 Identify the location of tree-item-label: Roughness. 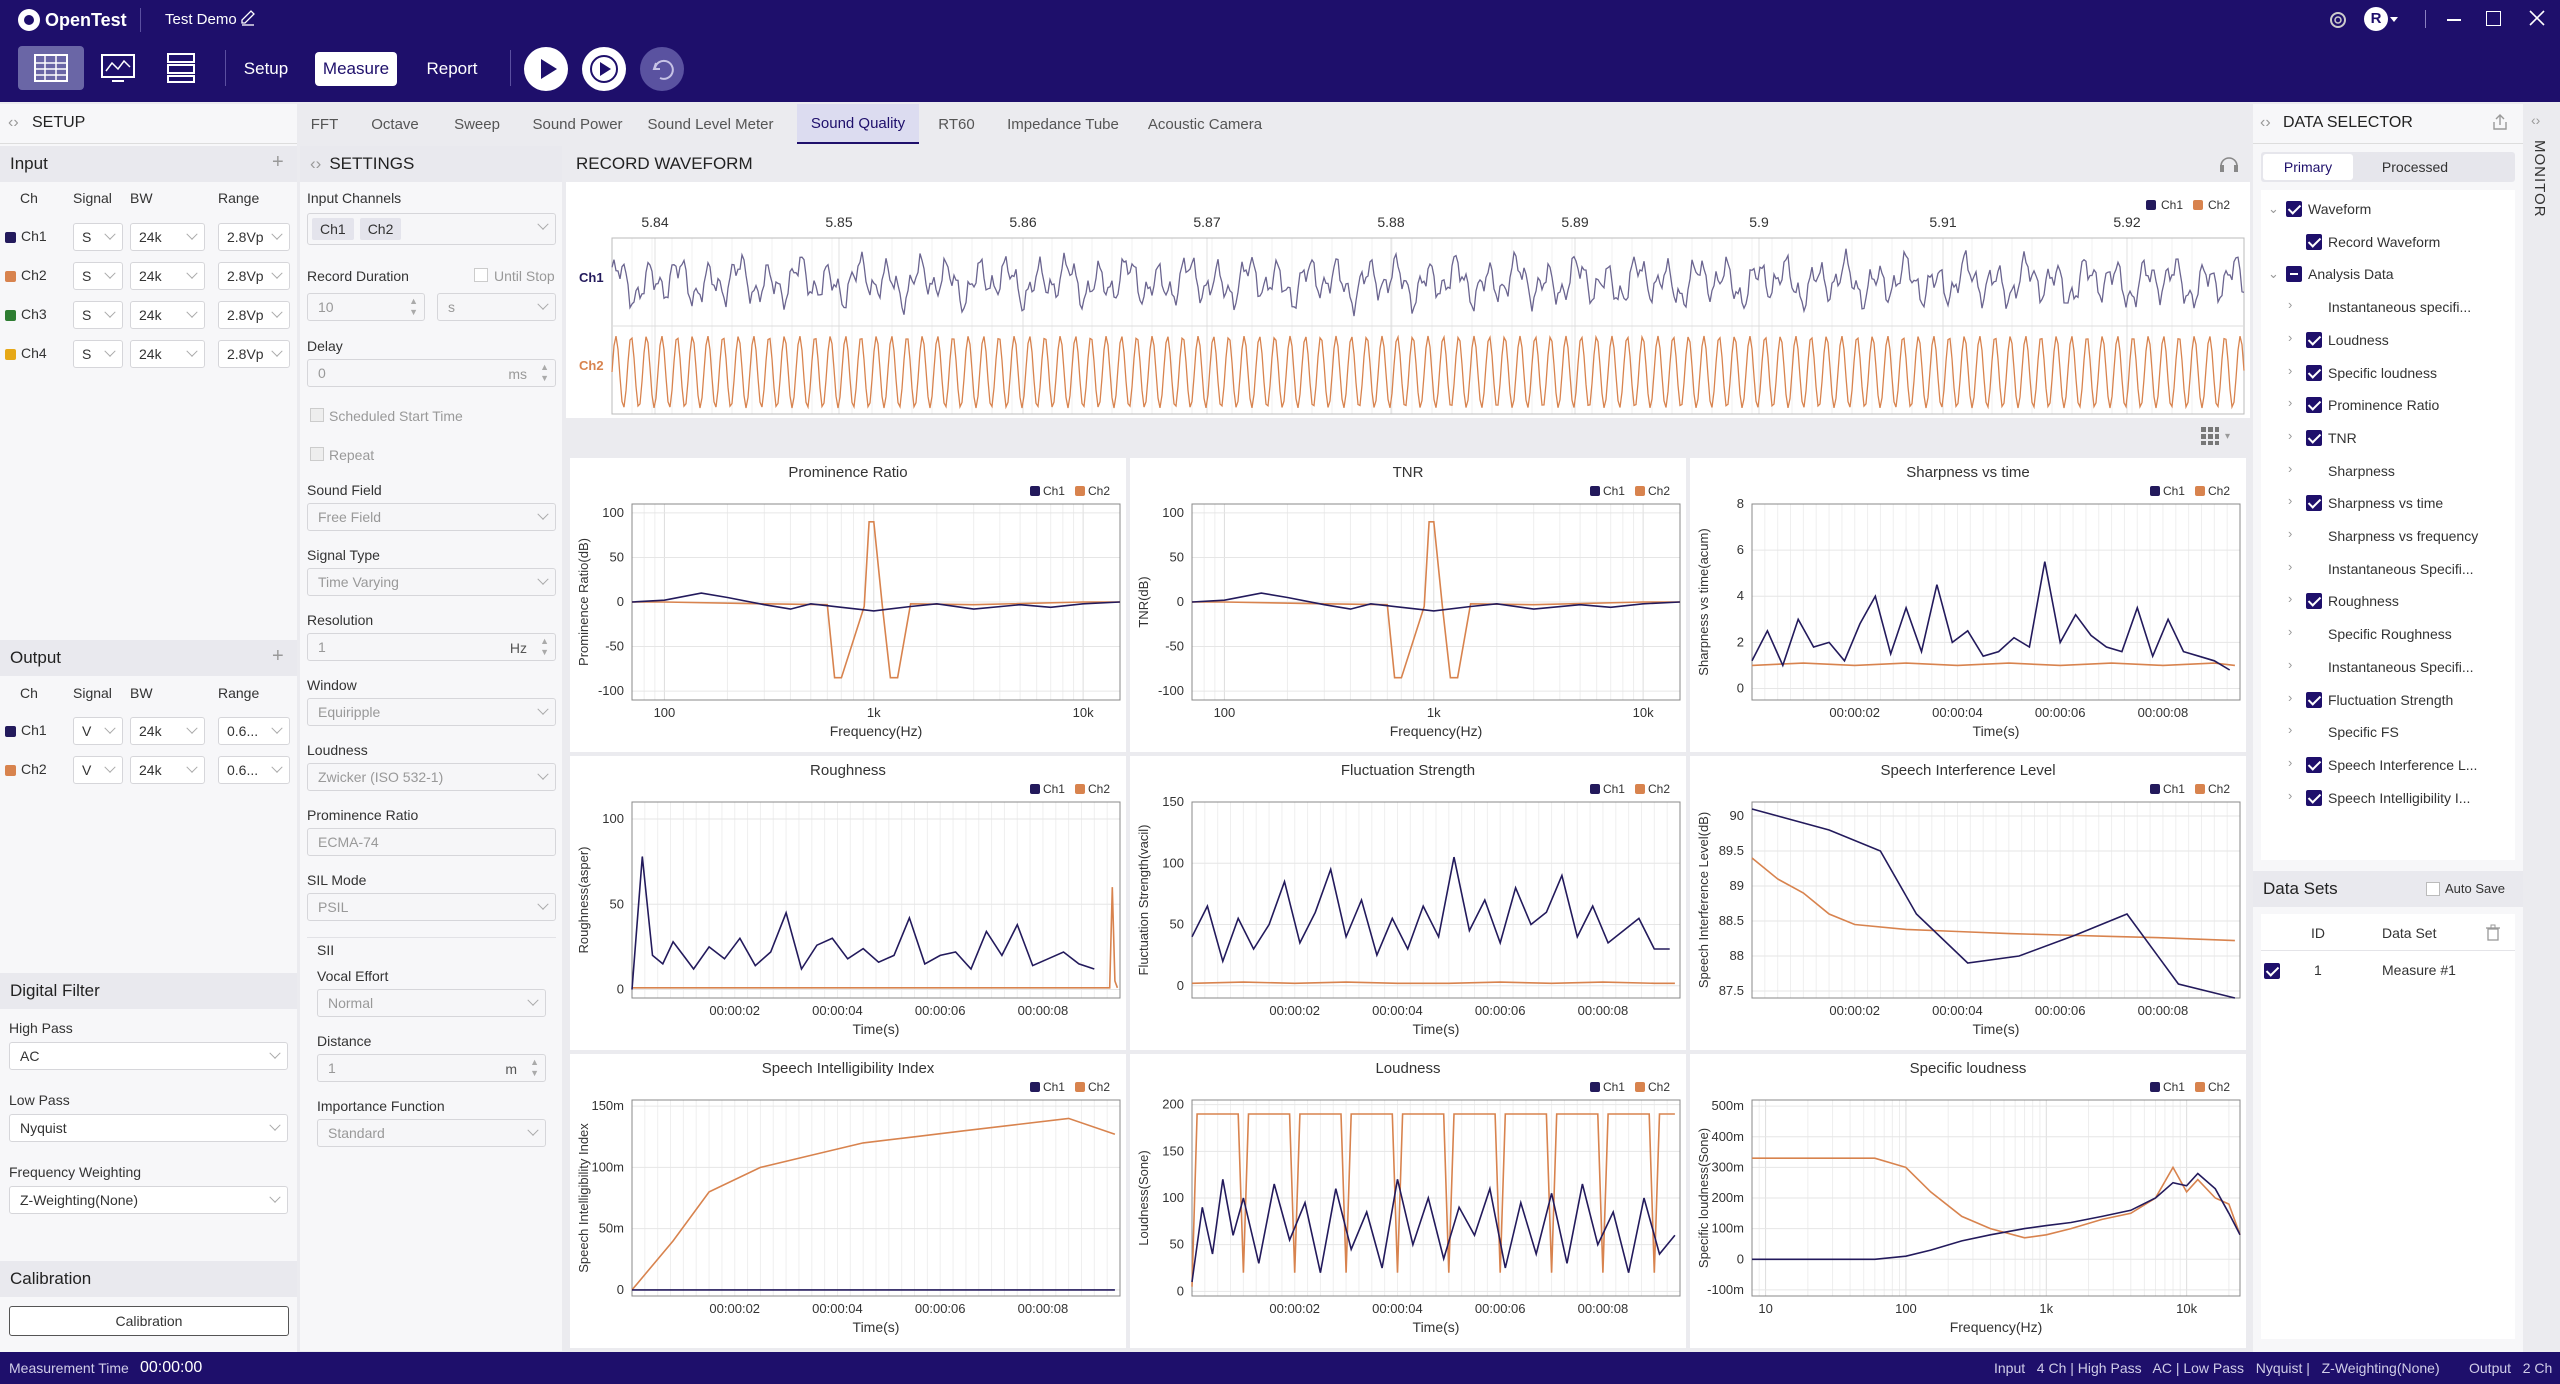
(2363, 601).